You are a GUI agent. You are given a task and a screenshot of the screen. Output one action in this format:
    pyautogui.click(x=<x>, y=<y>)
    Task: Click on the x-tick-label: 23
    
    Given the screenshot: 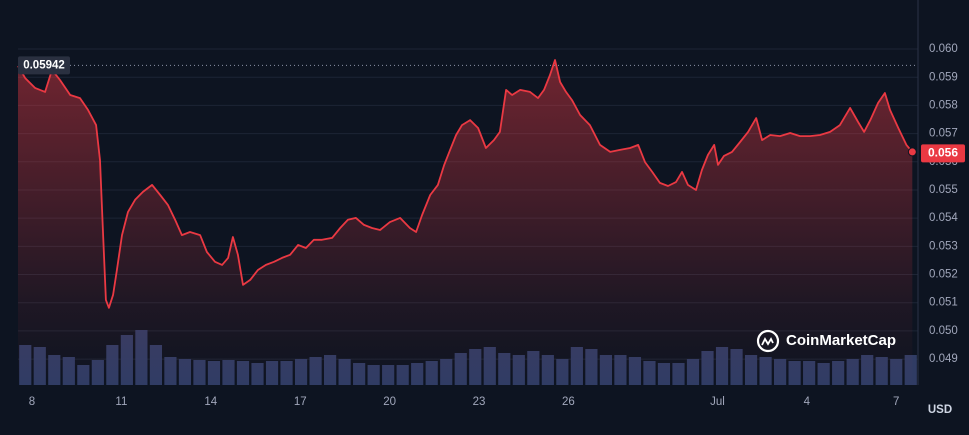 What is the action you would take?
    pyautogui.click(x=479, y=402)
    